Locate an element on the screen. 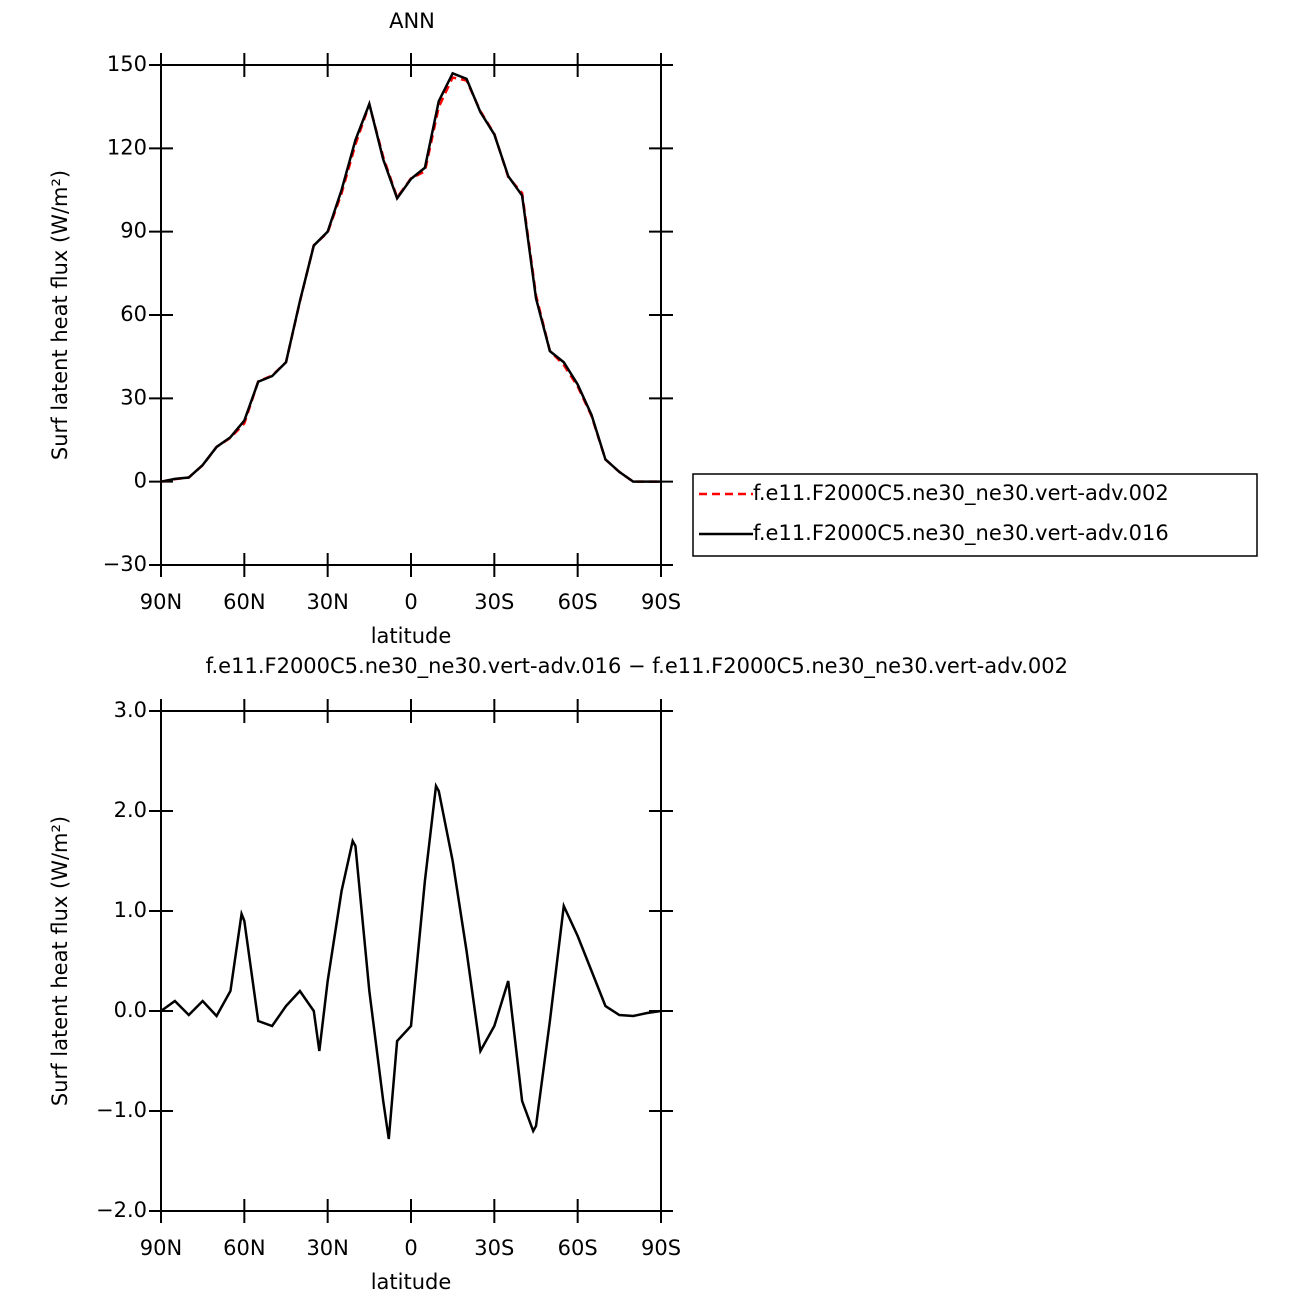  y-tick-label: 30 is located at coordinates (133, 397).